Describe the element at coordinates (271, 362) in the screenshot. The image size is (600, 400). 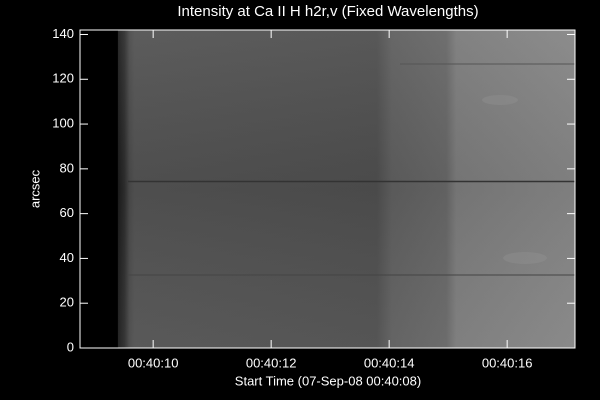
I see `x-tick-label: 00:40:12` at that location.